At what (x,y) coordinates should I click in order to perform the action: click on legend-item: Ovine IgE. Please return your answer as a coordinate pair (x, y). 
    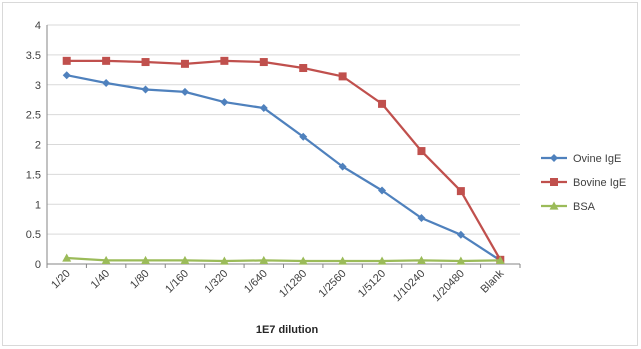
    Looking at the image, I should click on (581, 159).